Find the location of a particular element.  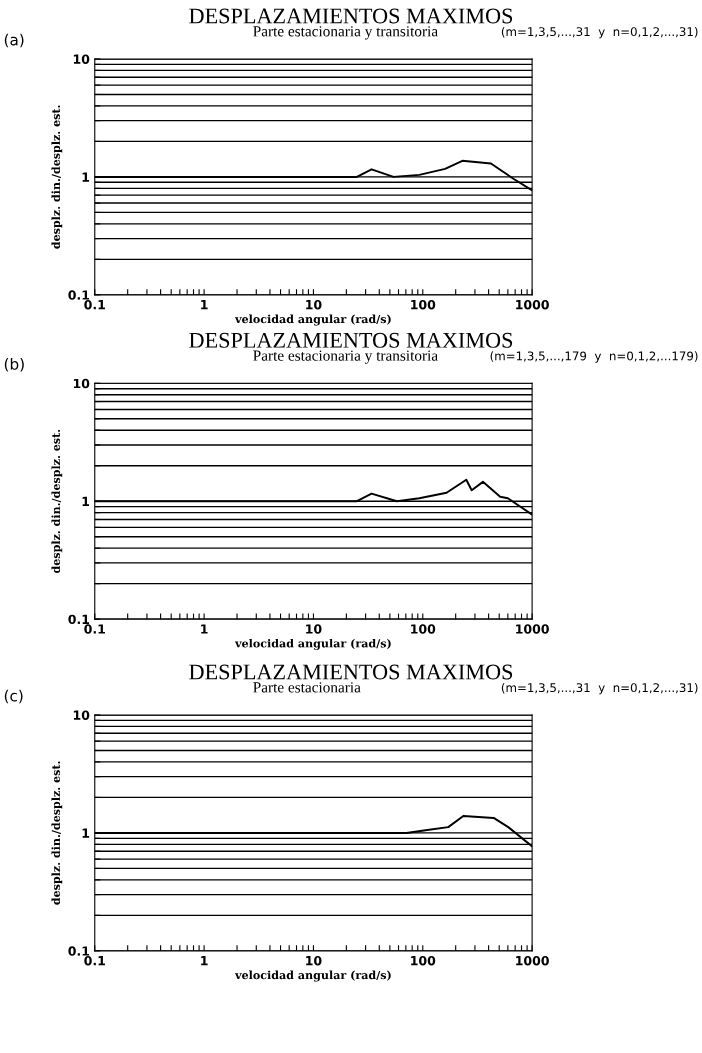

text: (a) is located at coordinates (14, 40).